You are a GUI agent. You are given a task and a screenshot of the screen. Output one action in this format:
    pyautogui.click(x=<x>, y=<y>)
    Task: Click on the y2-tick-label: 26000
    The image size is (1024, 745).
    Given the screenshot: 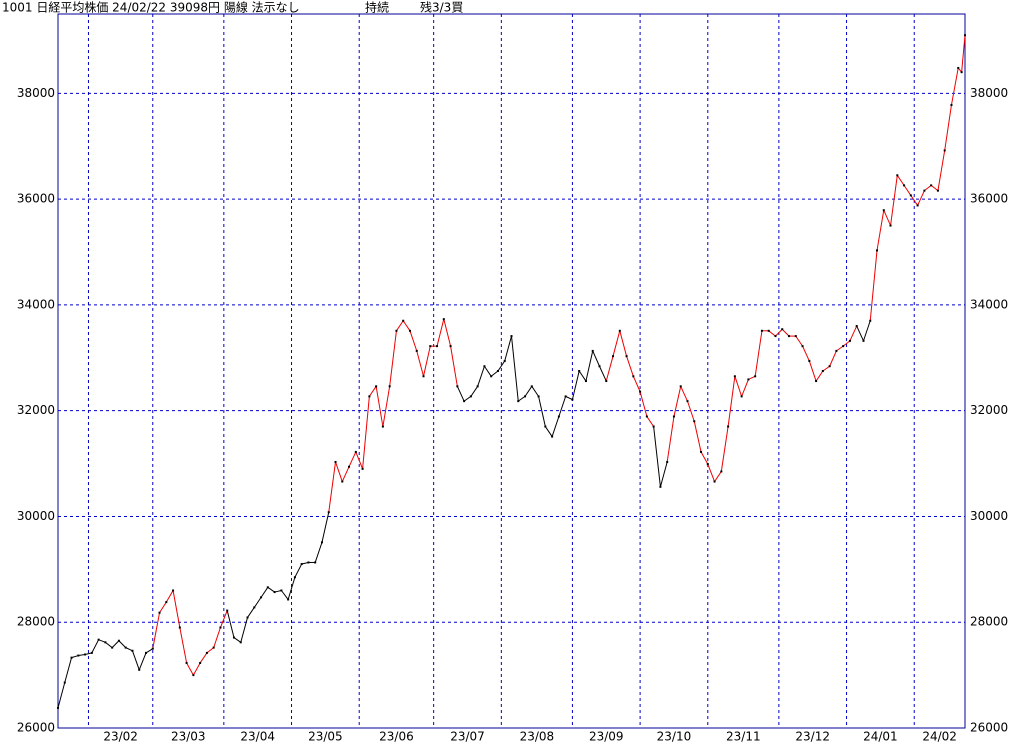 What is the action you would take?
    pyautogui.click(x=989, y=728)
    